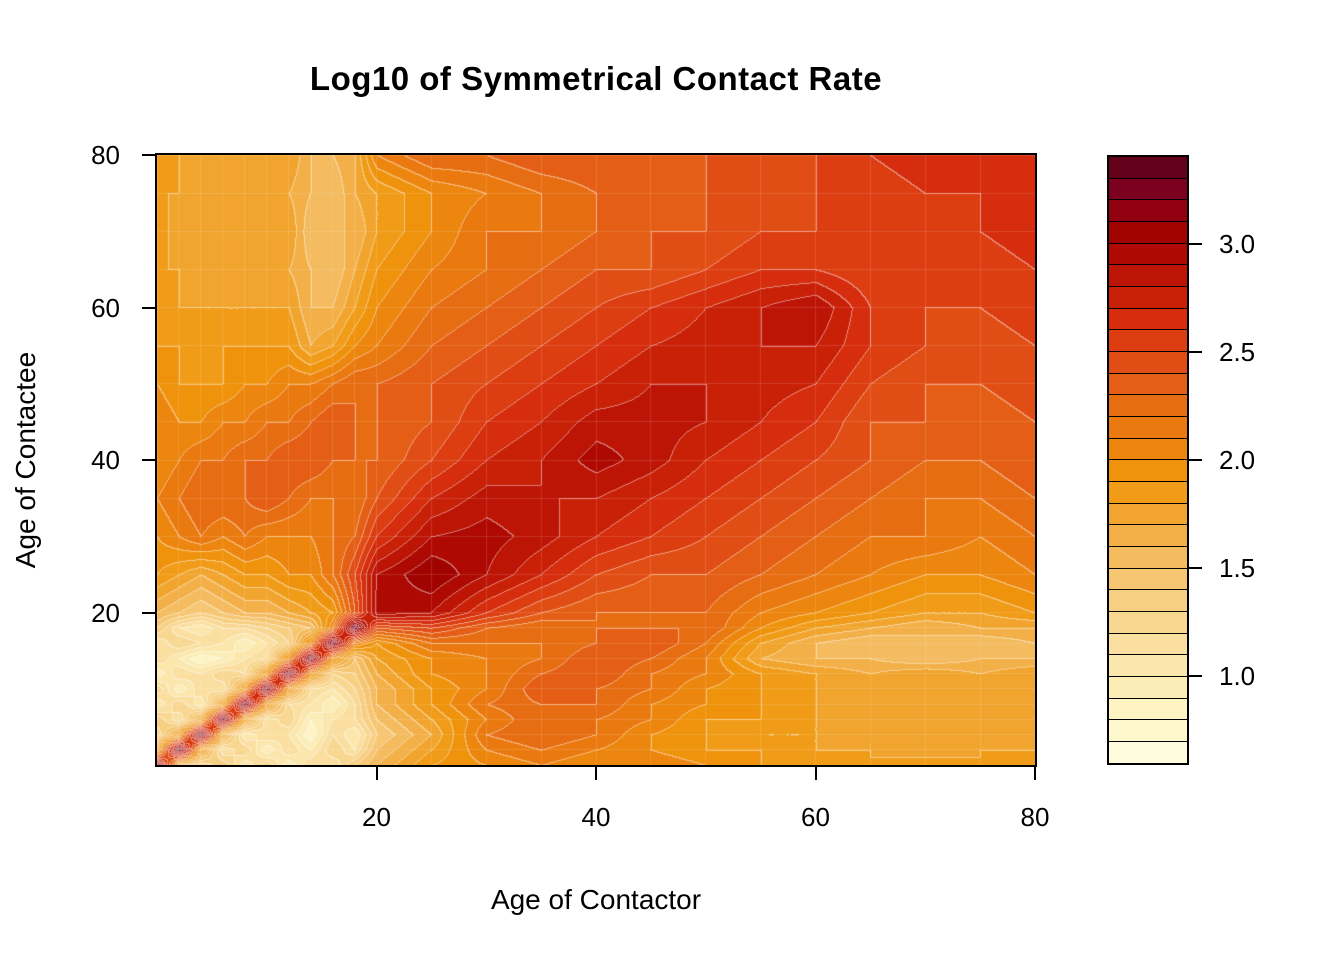  What do you see at coordinates (1035, 817) in the screenshot?
I see `x-axis-tick-label: 80` at bounding box center [1035, 817].